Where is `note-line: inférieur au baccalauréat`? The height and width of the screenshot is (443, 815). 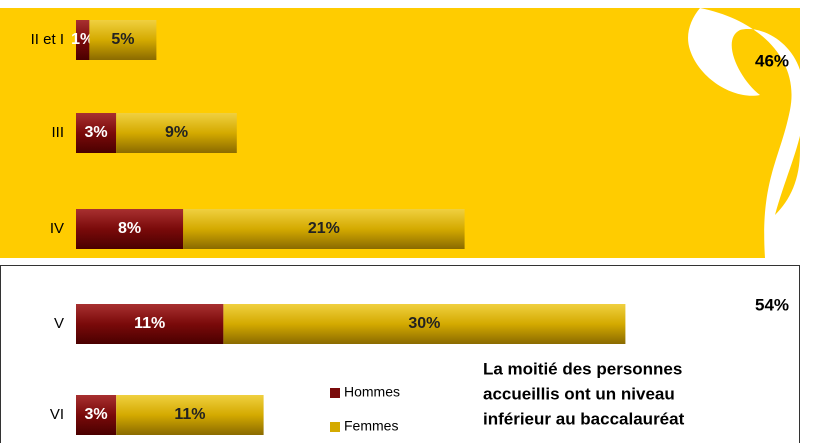
note-line: inférieur au baccalauréat is located at coordinates (584, 418).